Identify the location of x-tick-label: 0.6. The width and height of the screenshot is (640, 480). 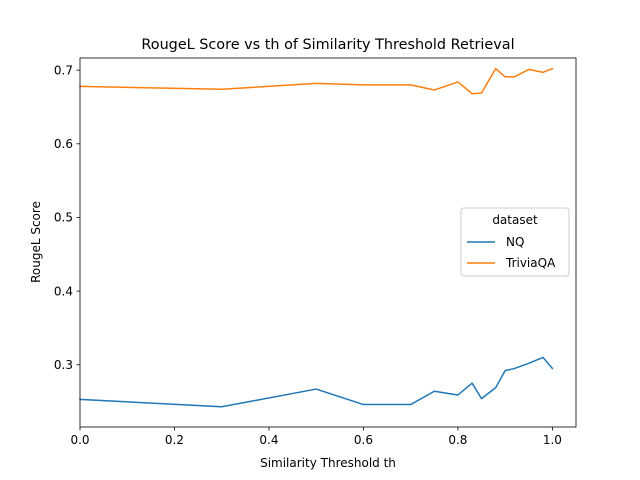
(363, 440).